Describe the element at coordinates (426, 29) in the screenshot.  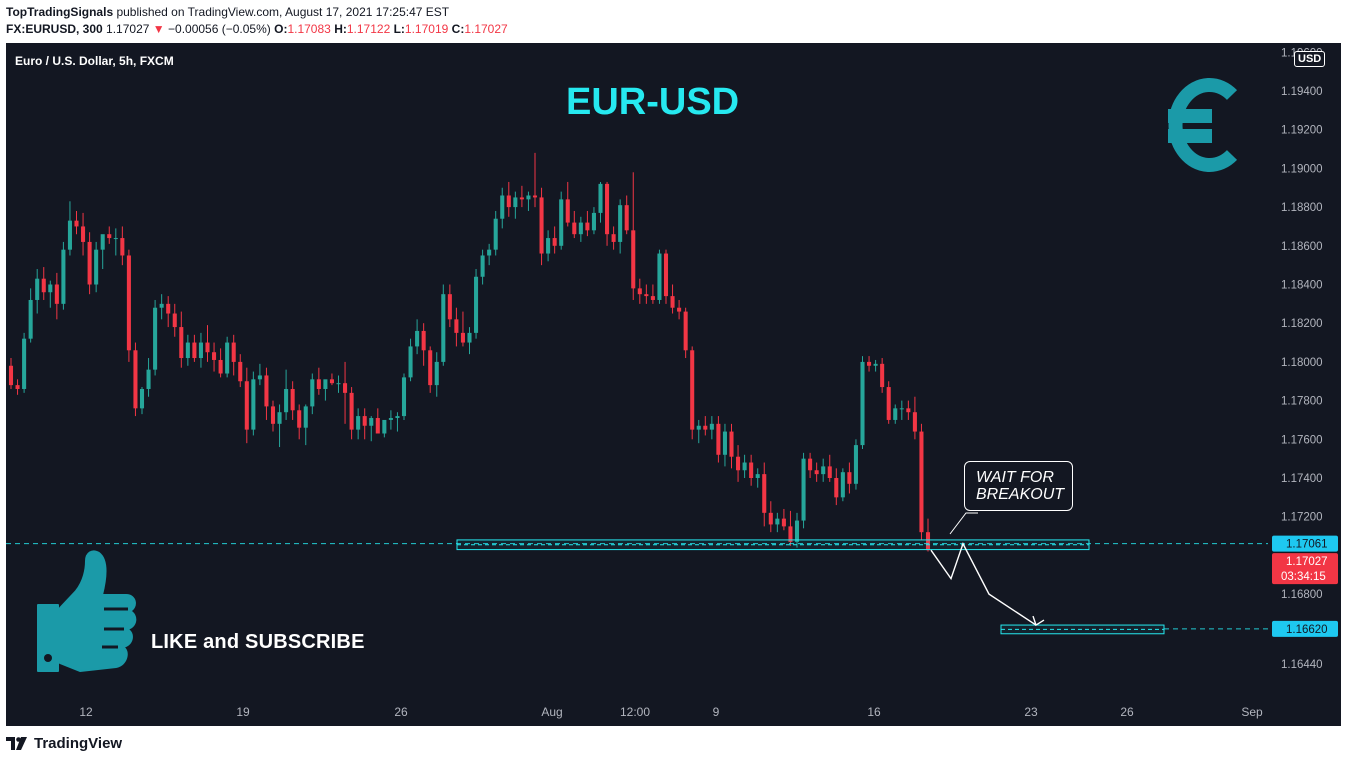
I see `low-value: 1.17019` at that location.